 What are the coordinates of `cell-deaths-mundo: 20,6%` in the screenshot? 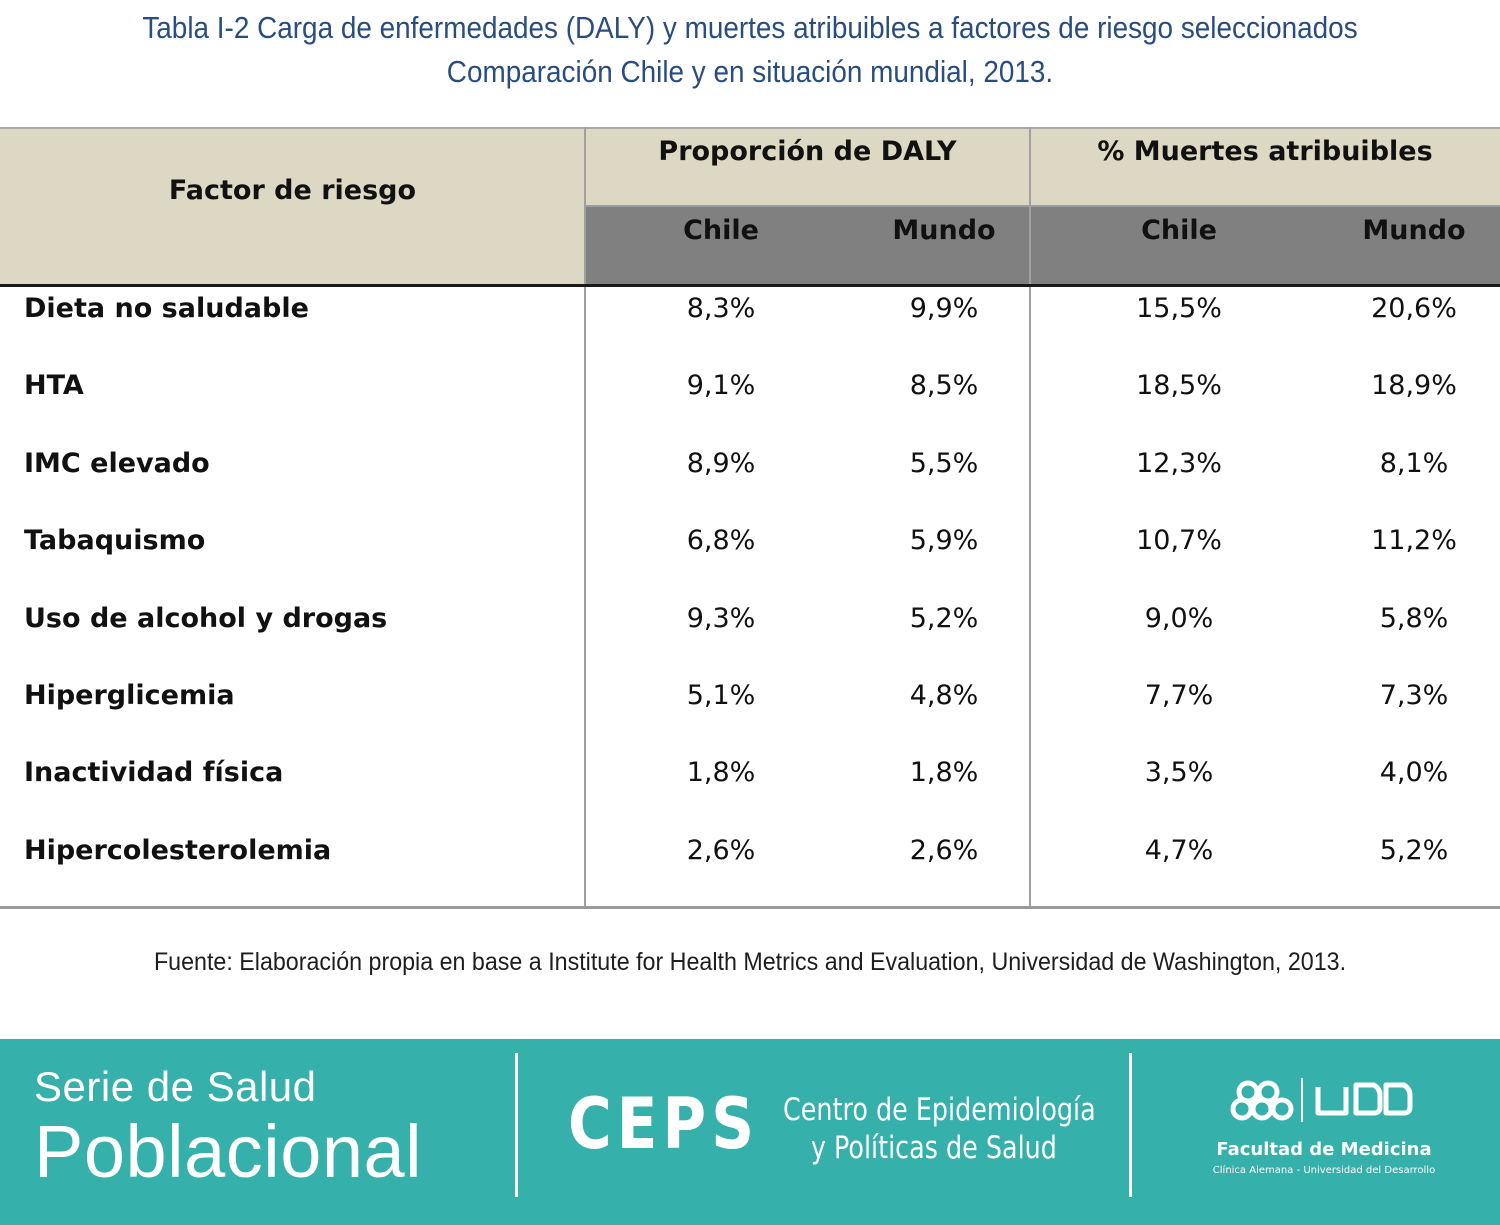 It's located at (1414, 308).